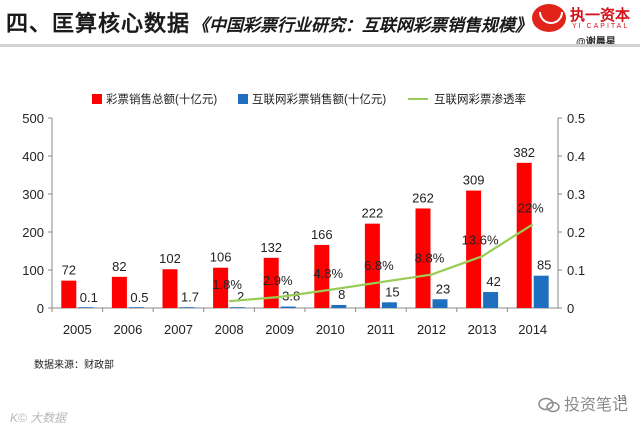  What do you see at coordinates (570, 308) in the screenshot?
I see `y-right-tick-label: 0` at bounding box center [570, 308].